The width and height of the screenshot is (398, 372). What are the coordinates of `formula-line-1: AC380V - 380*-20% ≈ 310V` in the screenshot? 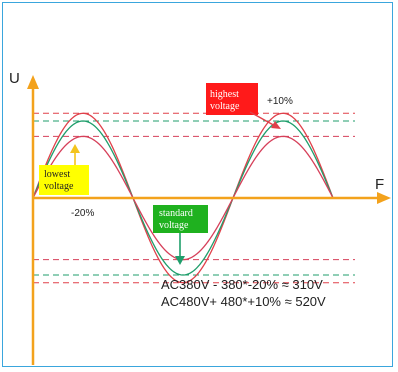 It's located at (242, 284).